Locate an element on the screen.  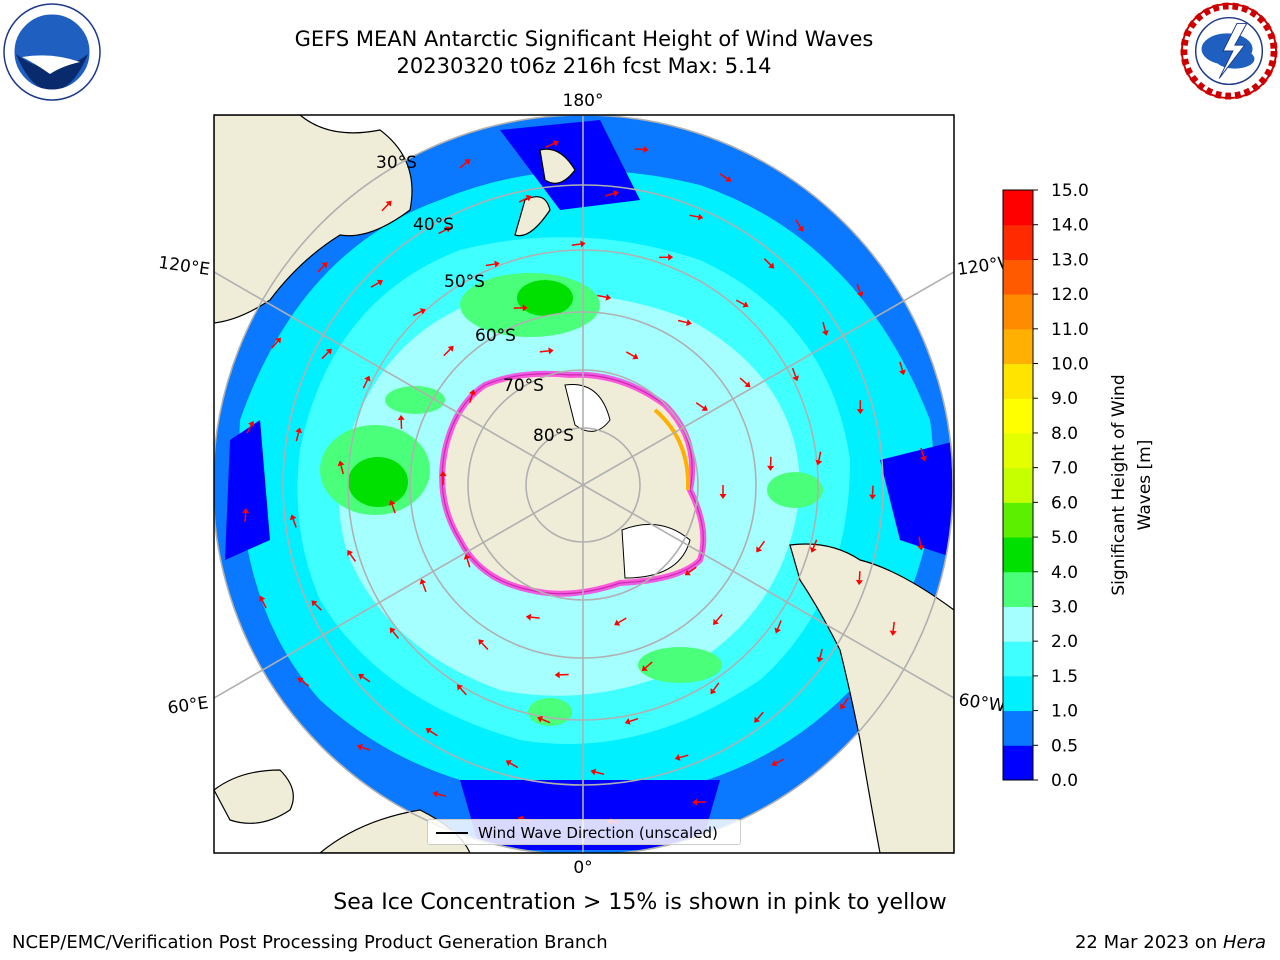
lat-label-60s: 60°S is located at coordinates (495, 336).